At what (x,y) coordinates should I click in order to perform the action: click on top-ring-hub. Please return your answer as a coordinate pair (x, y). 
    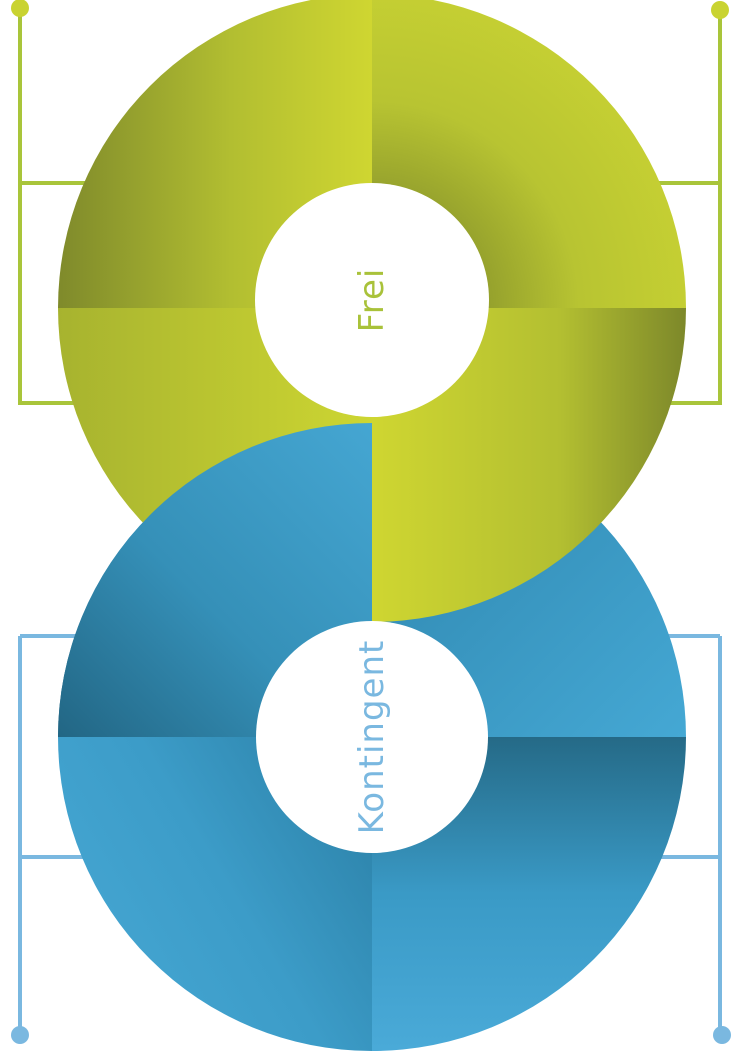
    Looking at the image, I should click on (372, 300).